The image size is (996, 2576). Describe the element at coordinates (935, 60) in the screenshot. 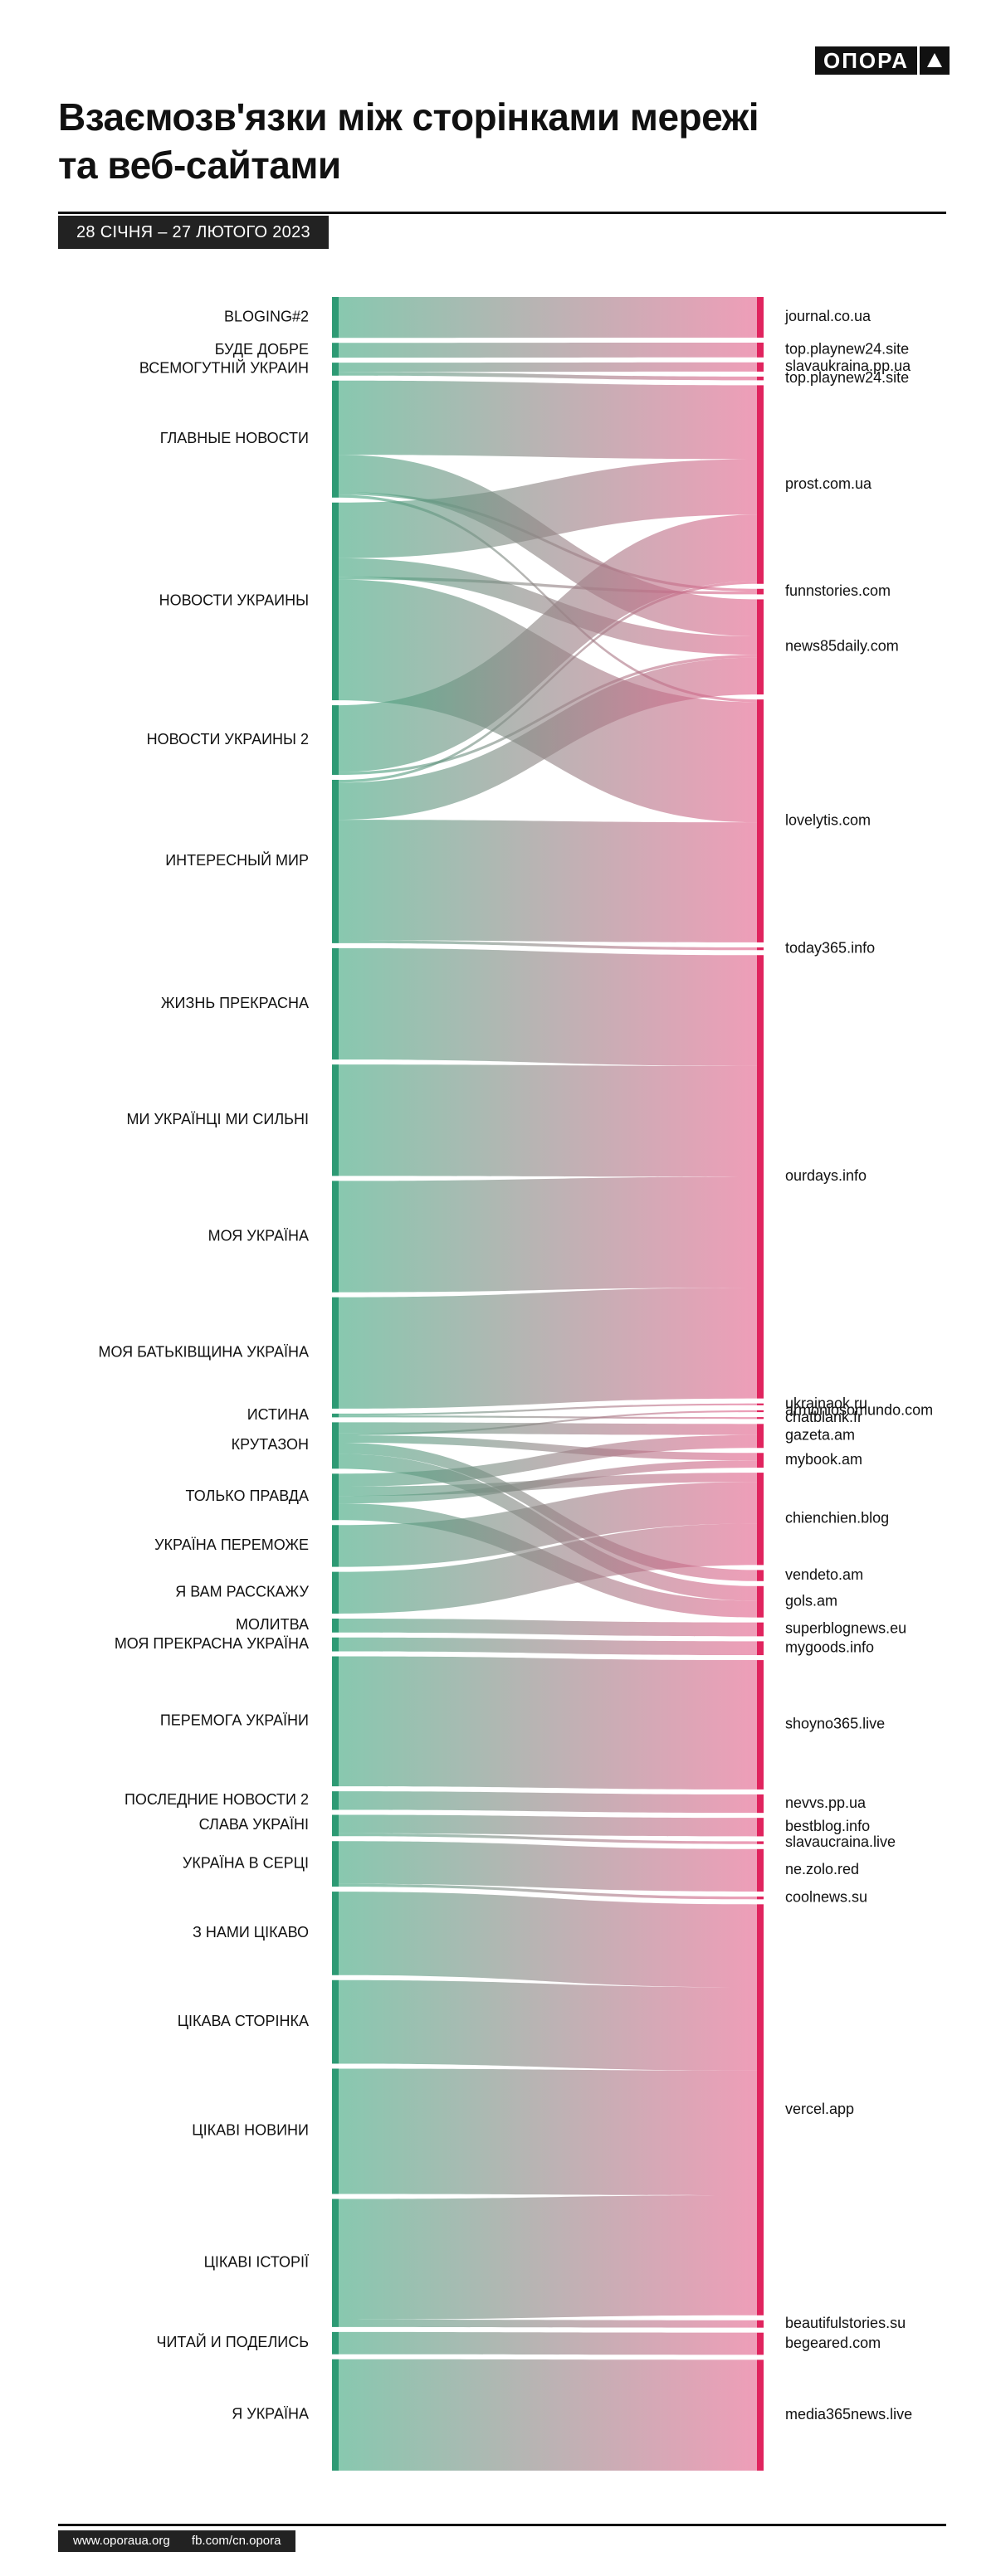

I see `logo-triangle-icon` at that location.